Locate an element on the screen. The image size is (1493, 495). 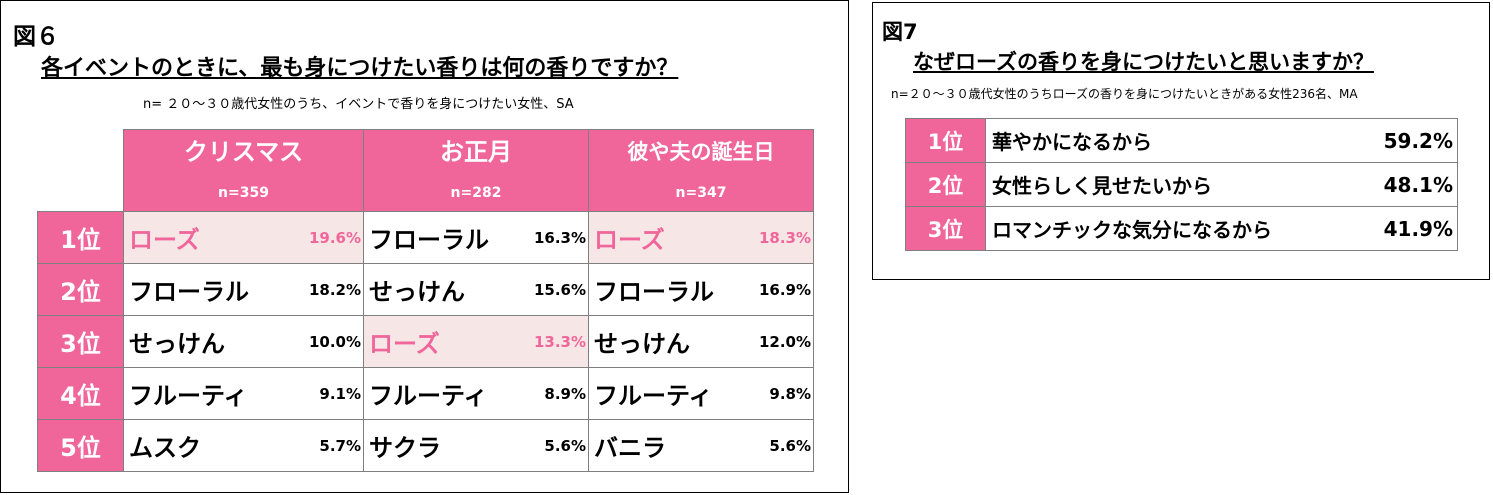
reason-percentage: 41.9% is located at coordinates (1407, 228).